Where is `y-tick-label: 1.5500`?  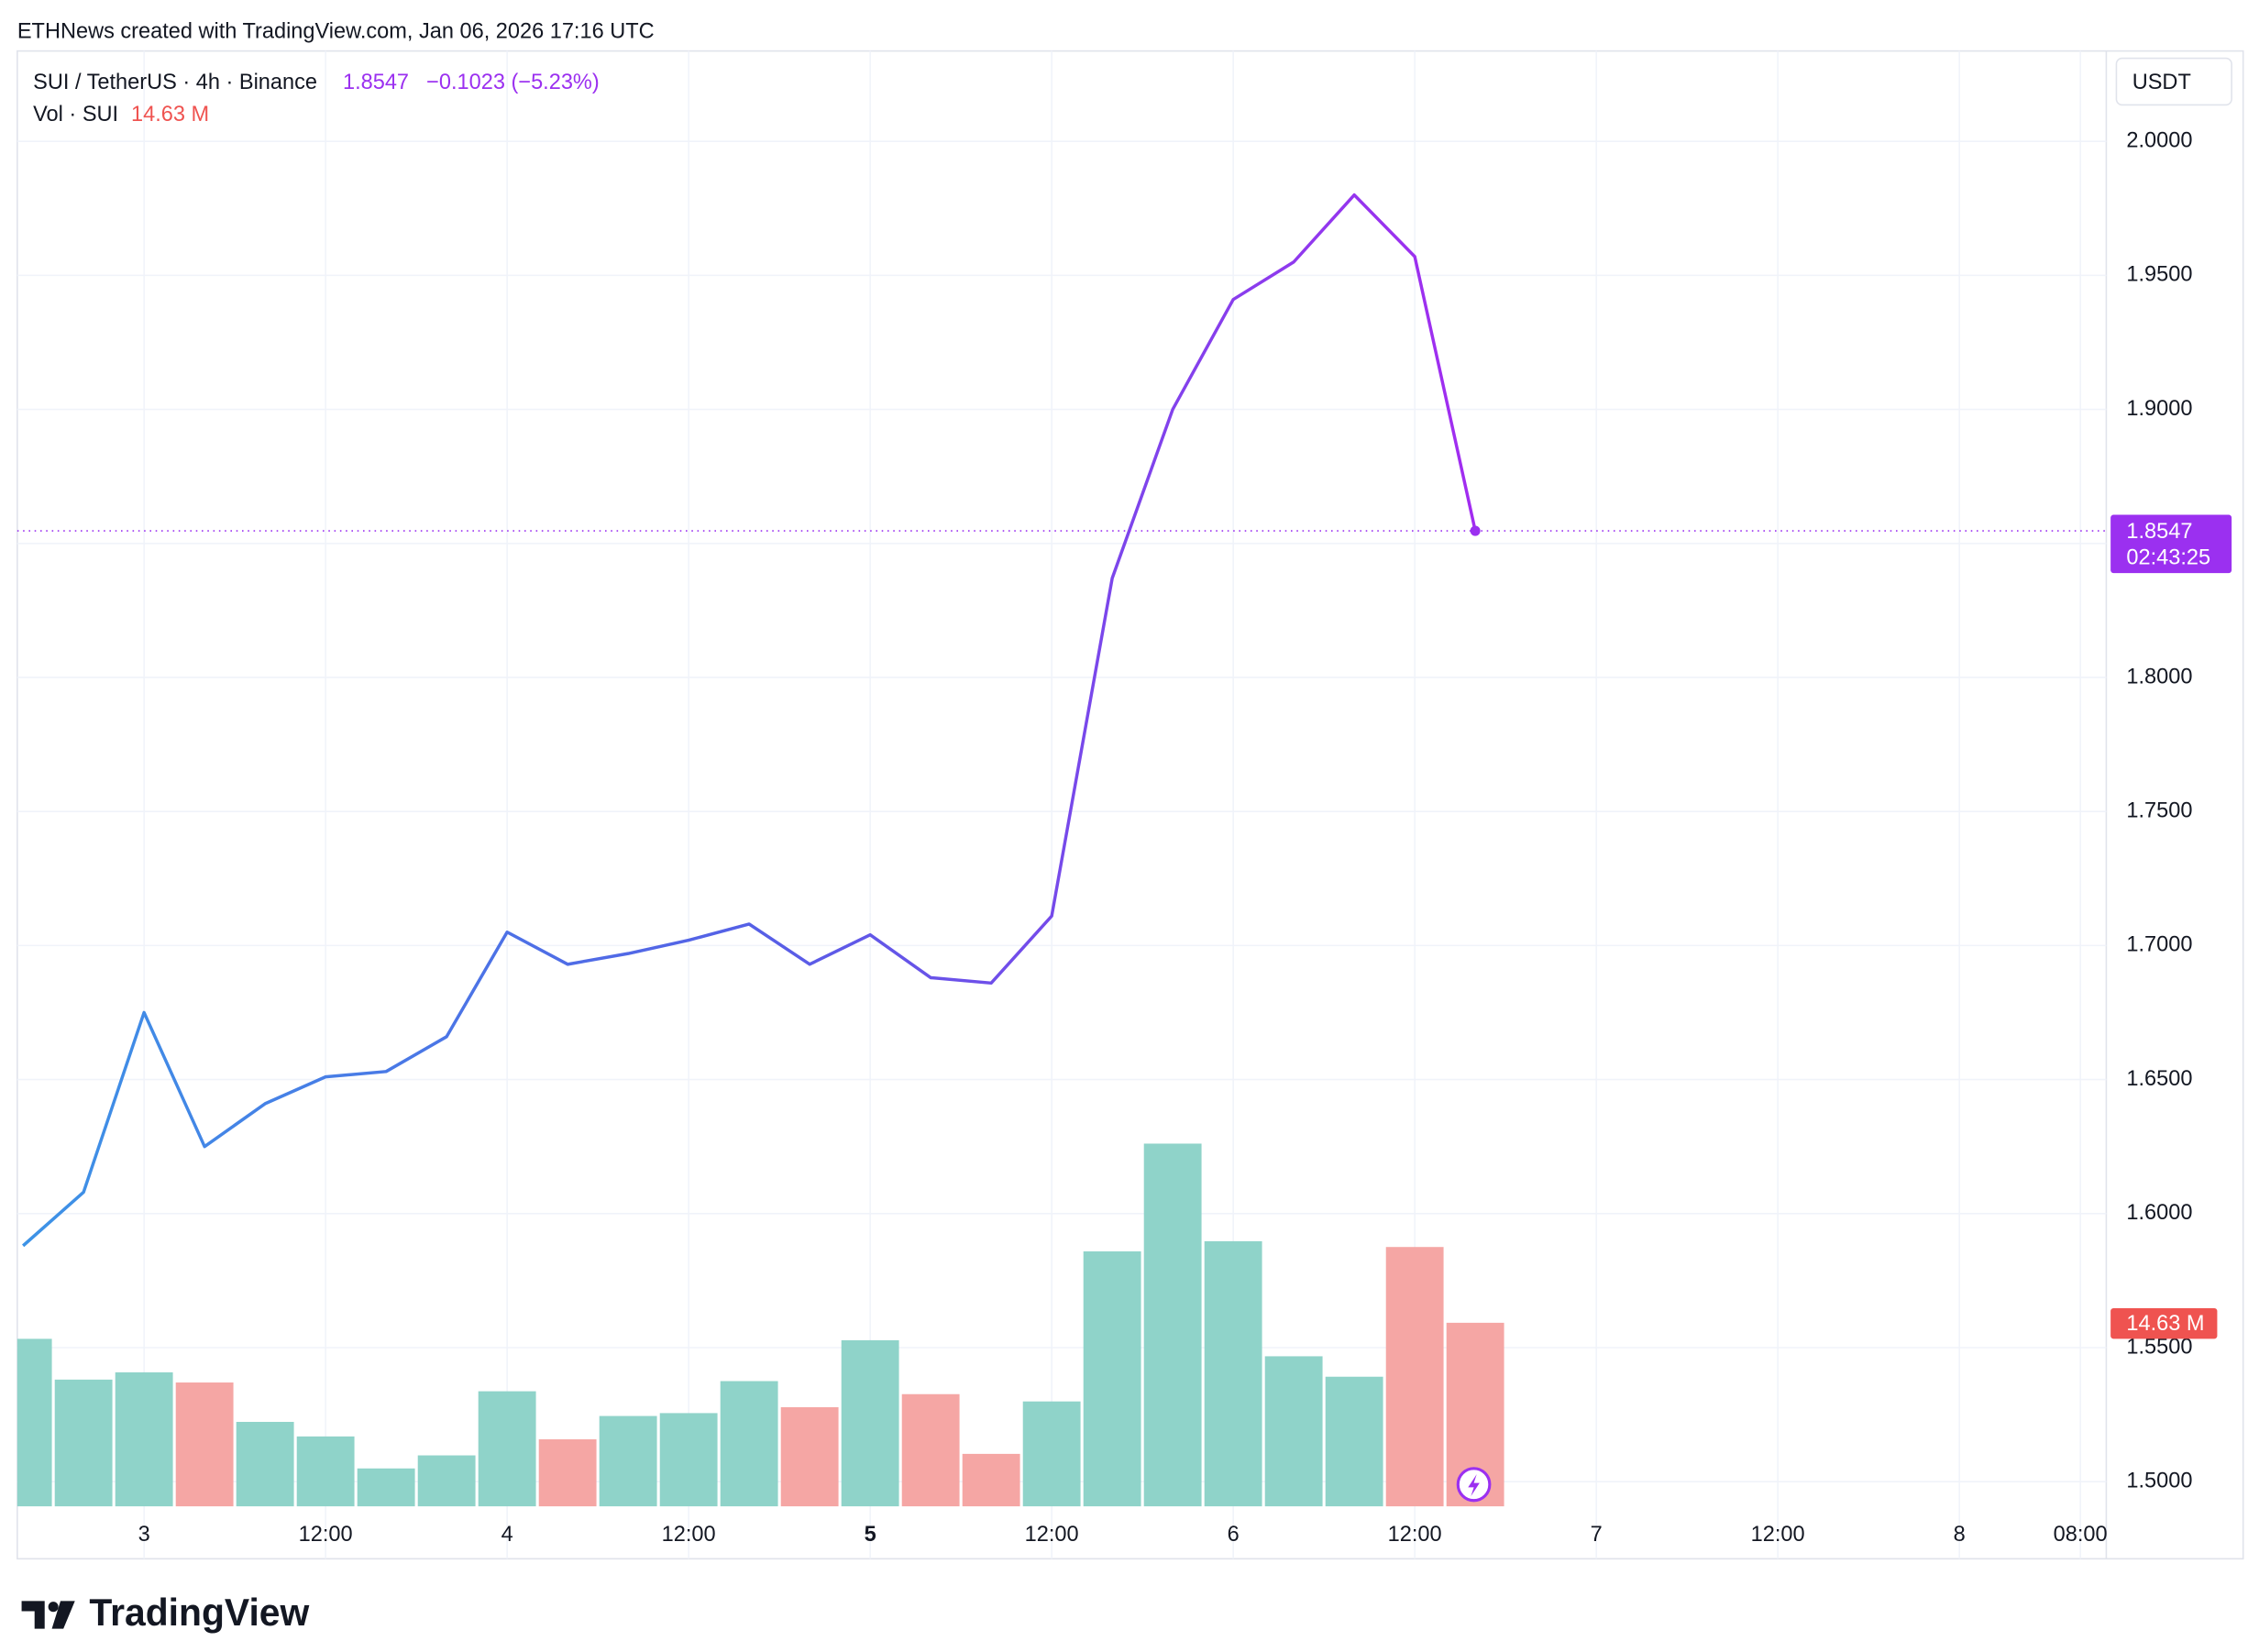
y-tick-label: 1.5500 is located at coordinates (2159, 1347).